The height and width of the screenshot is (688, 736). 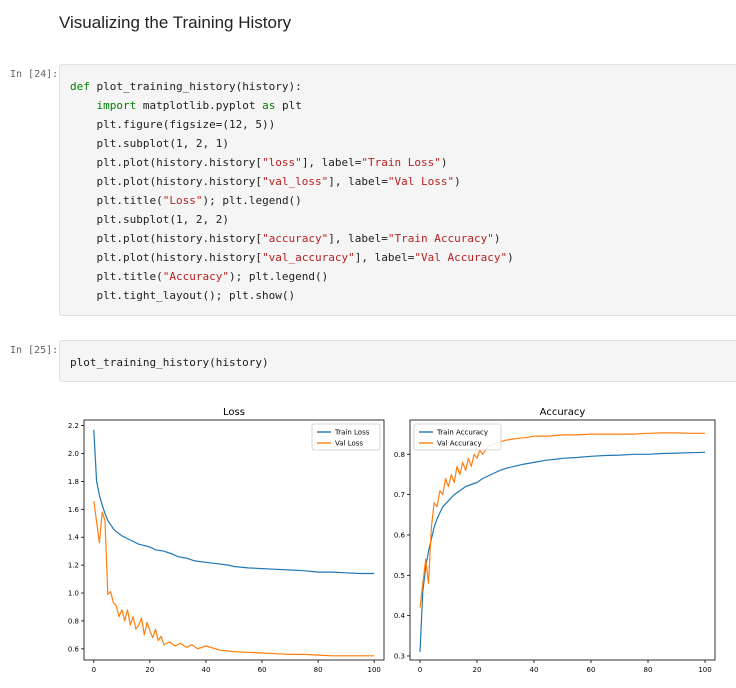 What do you see at coordinates (295, 181) in the screenshot?
I see `code-string: "val_loss"` at bounding box center [295, 181].